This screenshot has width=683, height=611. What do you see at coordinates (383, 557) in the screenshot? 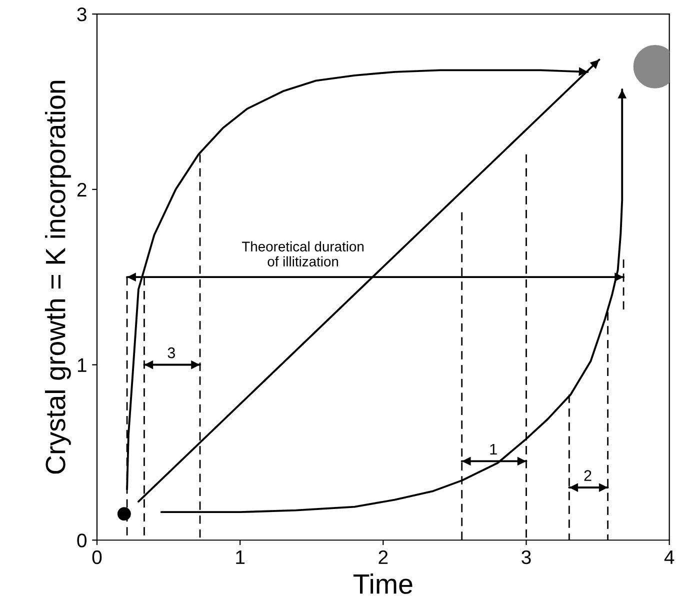
I see `x-tick-label: 2` at bounding box center [383, 557].